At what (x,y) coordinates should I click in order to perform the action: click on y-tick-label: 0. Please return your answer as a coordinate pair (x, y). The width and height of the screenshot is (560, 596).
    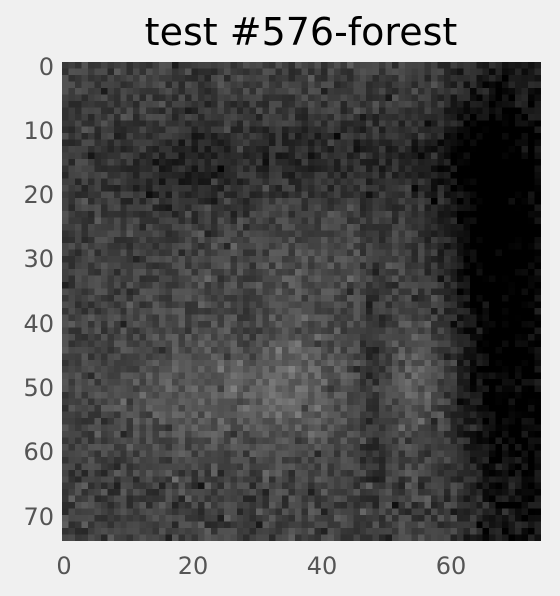
    Looking at the image, I should click on (46, 67).